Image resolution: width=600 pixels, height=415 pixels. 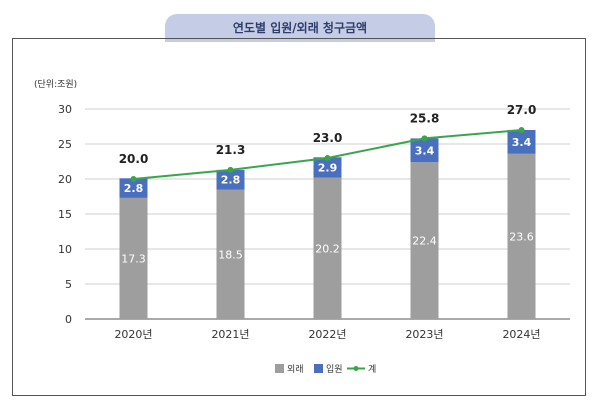 I want to click on data-label-outpatient: 18.5, so click(x=230, y=254).